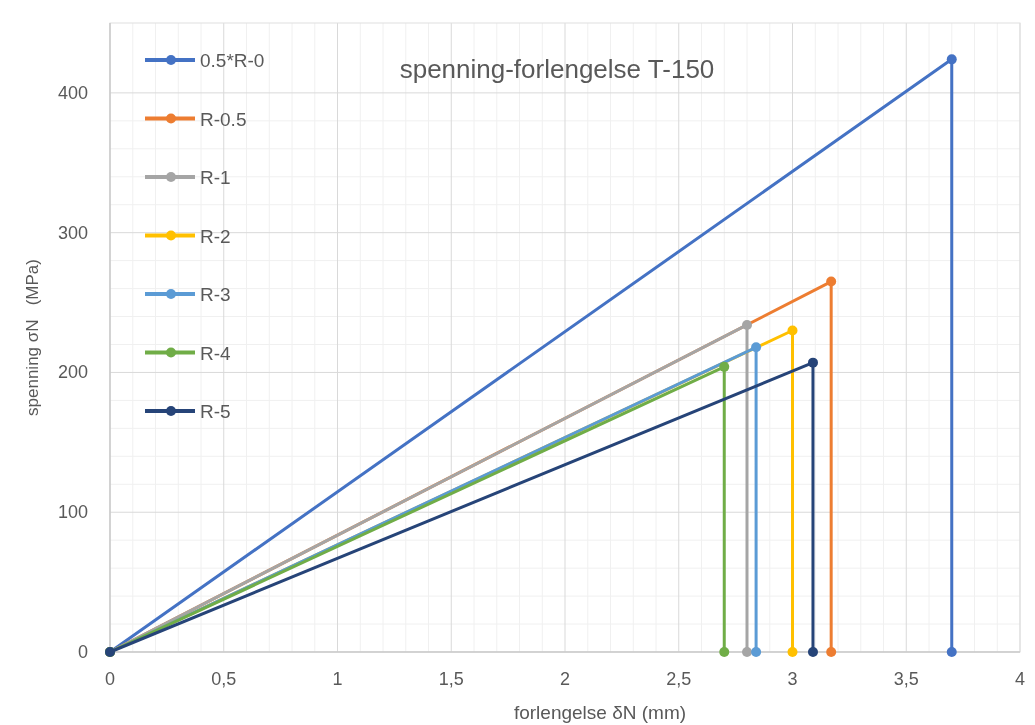 Image resolution: width=1035 pixels, height=725 pixels. I want to click on x-tick-label: 3, so click(792, 679).